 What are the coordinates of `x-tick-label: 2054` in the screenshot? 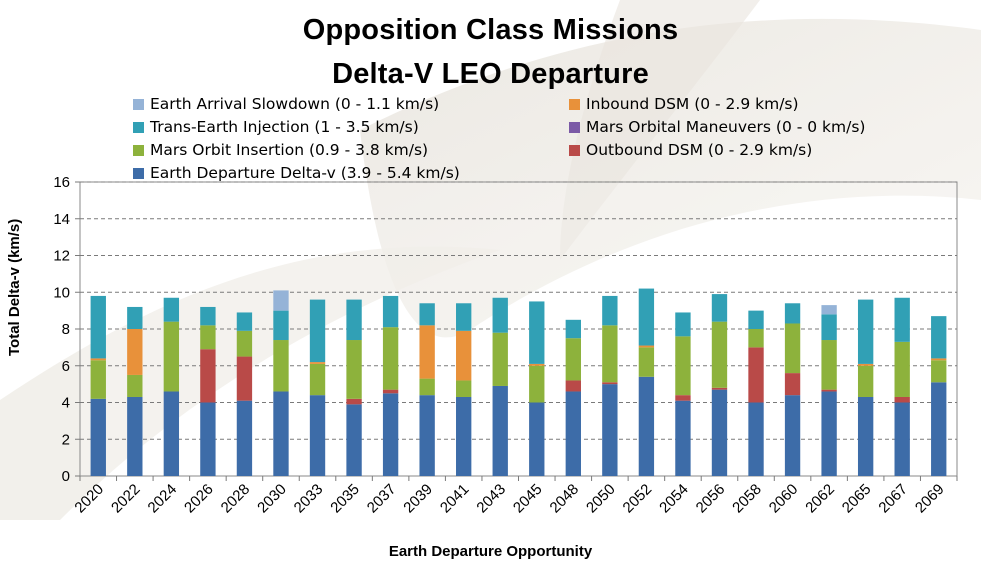 It's located at (674, 499).